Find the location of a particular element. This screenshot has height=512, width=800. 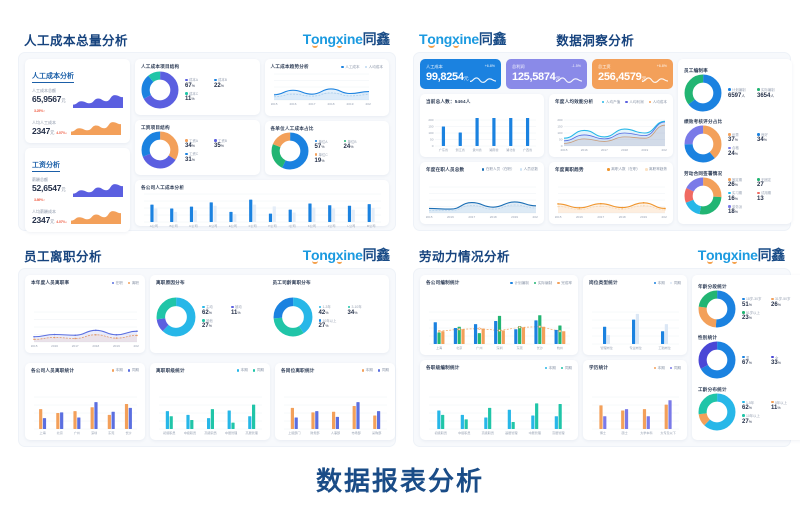

x-tick-label: 广西省 is located at coordinates (527, 148).